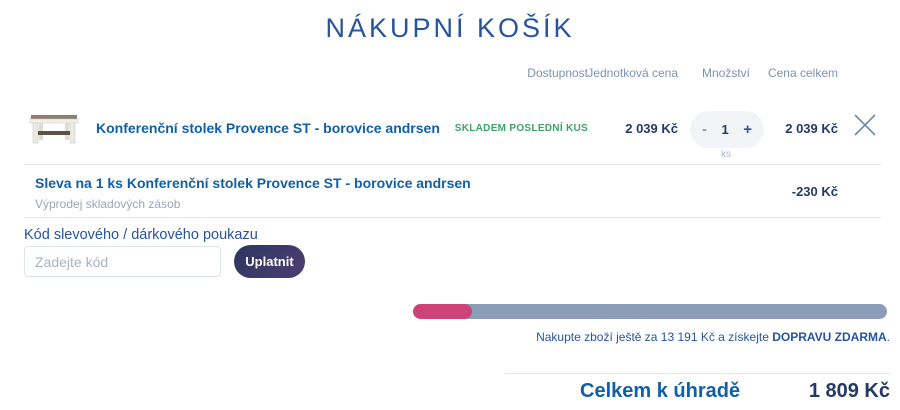 The width and height of the screenshot is (900, 410). I want to click on column-header-quantity: Množství, so click(725, 73).